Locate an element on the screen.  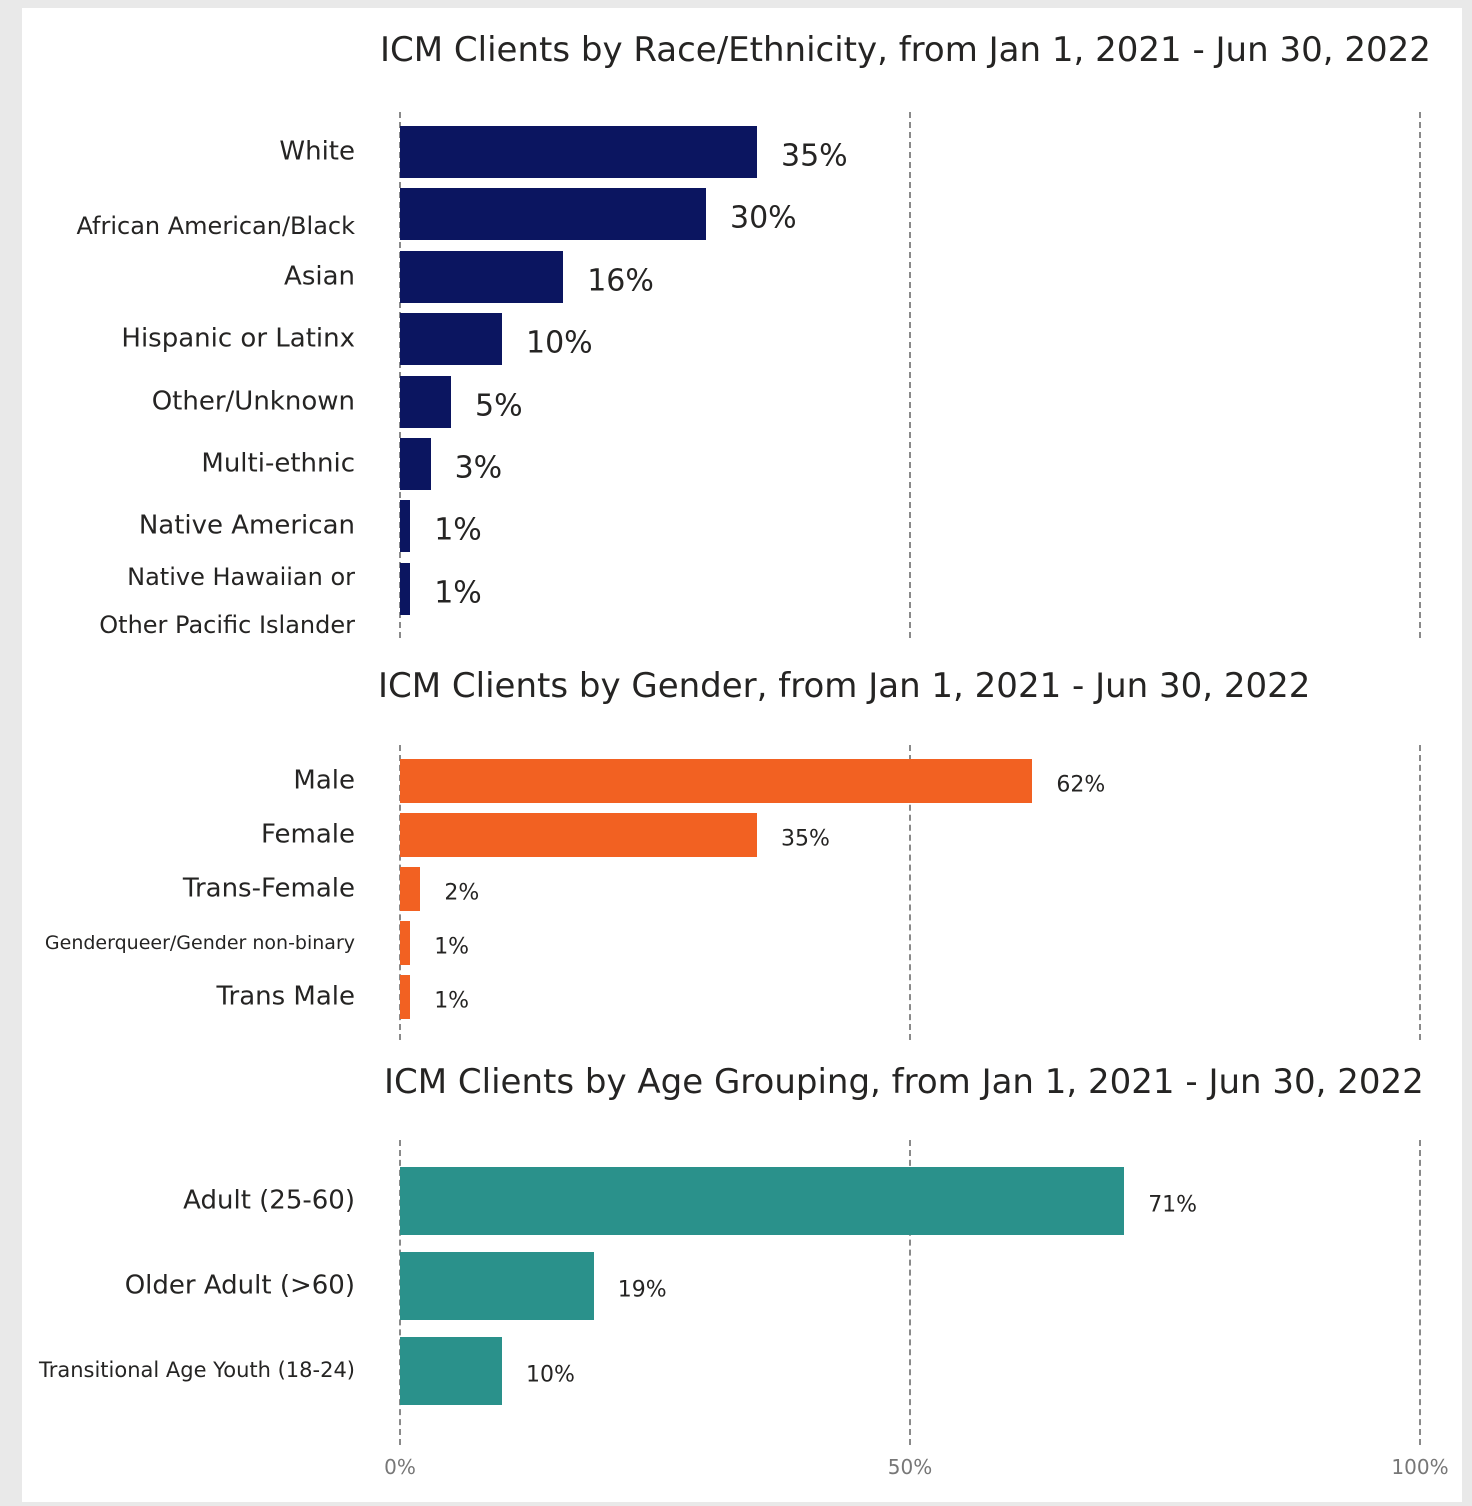
x-tick-label: 50% is located at coordinates (910, 1467).